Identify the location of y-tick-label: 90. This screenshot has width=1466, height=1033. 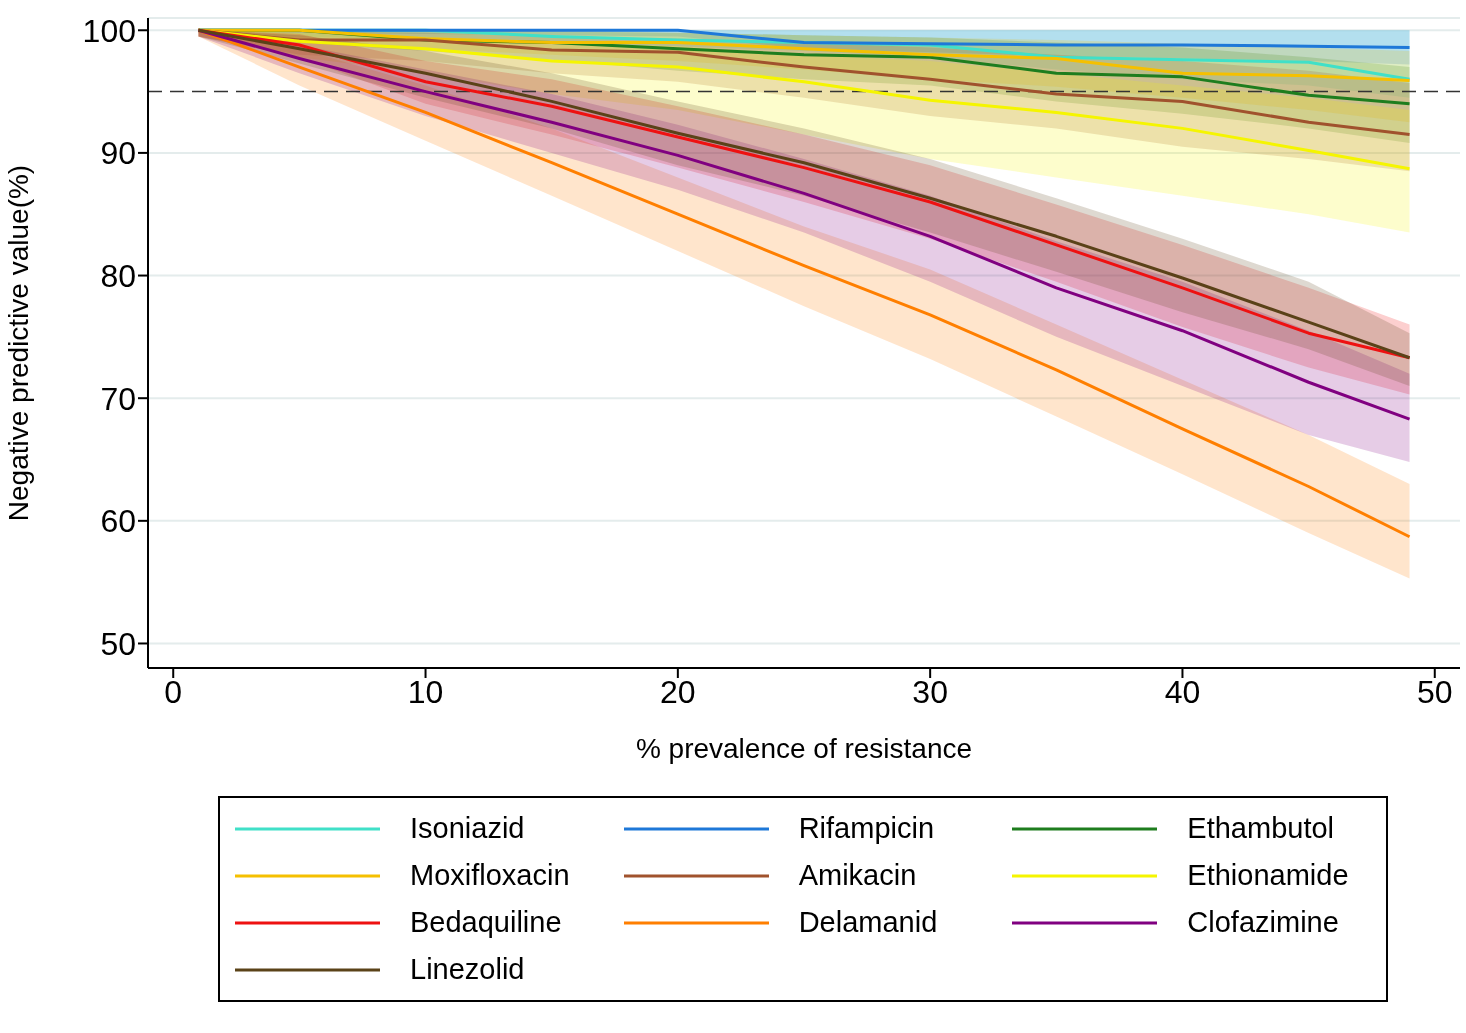
(118, 153).